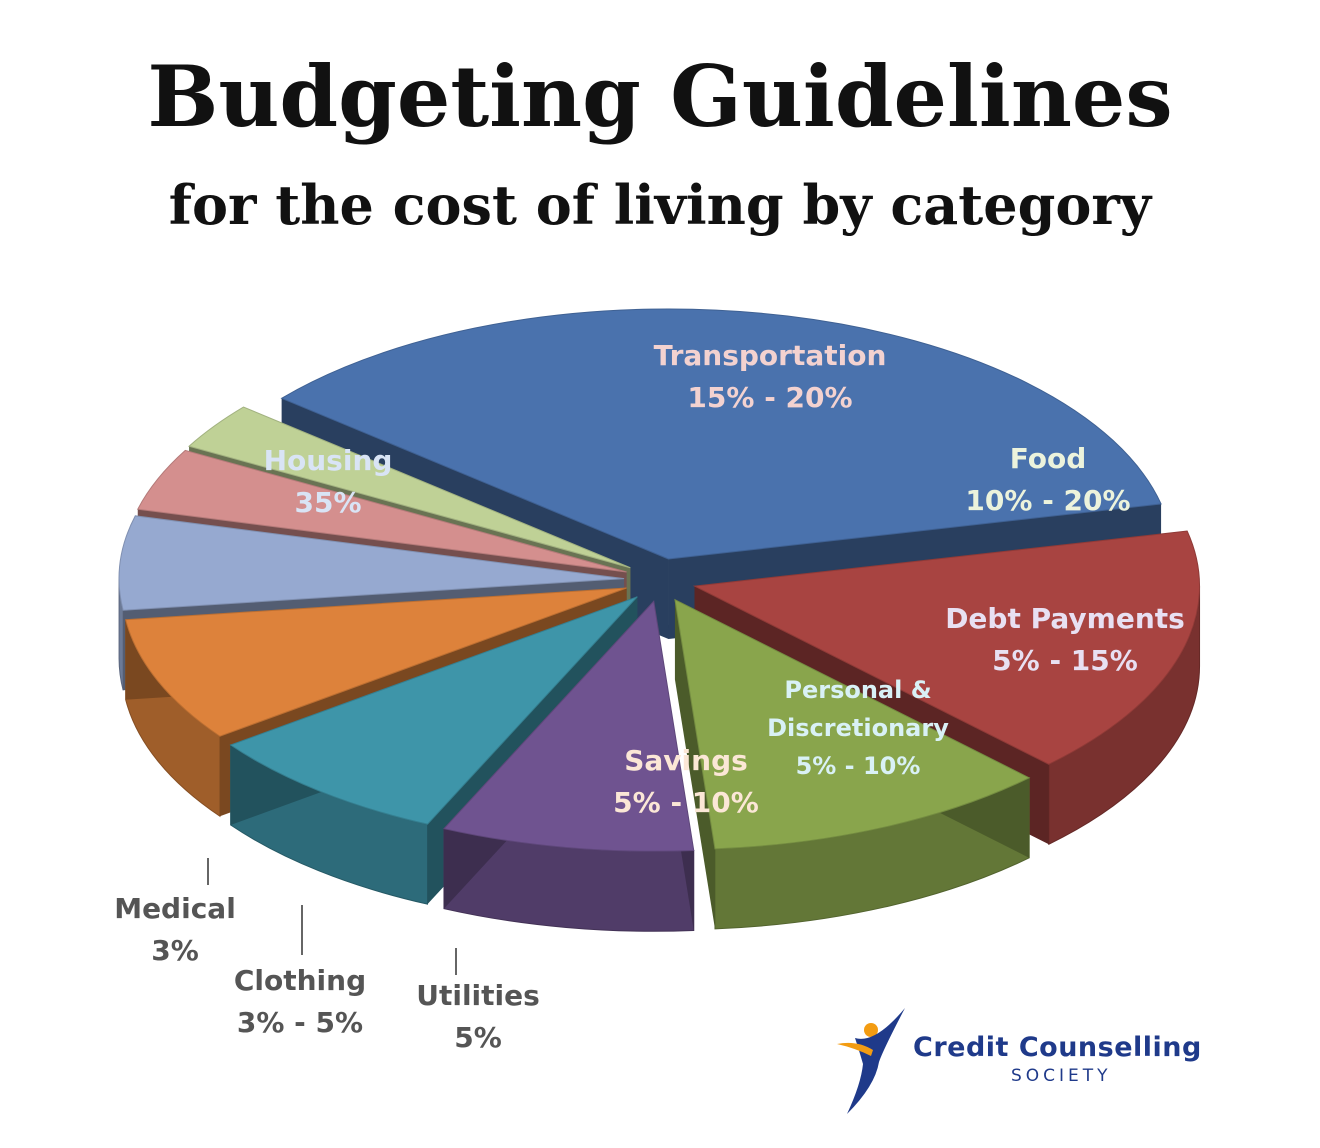 The image size is (1320, 1148). I want to click on pie-slice-food, so click(852, 764).